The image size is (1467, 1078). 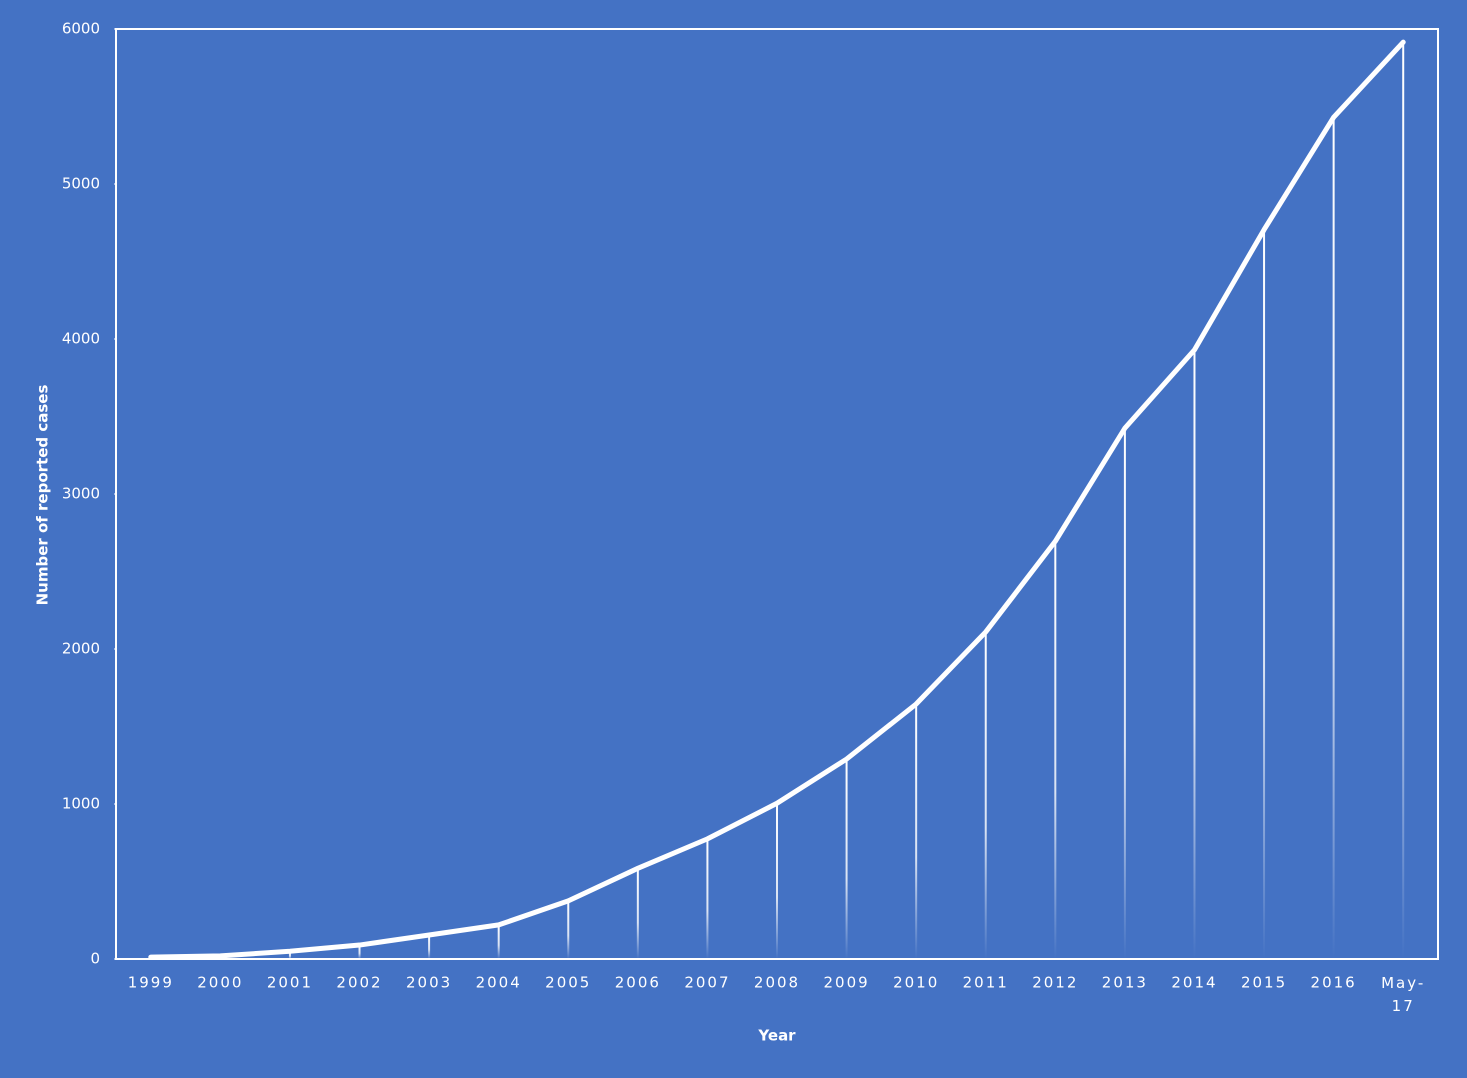 I want to click on x-tick-label: 2002, so click(x=359, y=983).